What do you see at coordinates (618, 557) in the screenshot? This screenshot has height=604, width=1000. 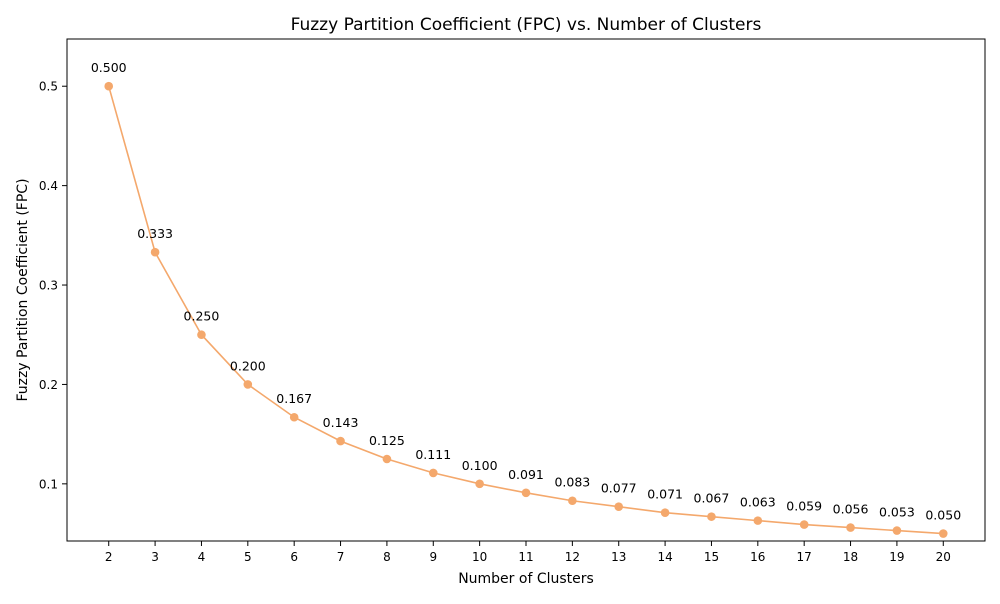 I see `x-tick-label: 13` at bounding box center [618, 557].